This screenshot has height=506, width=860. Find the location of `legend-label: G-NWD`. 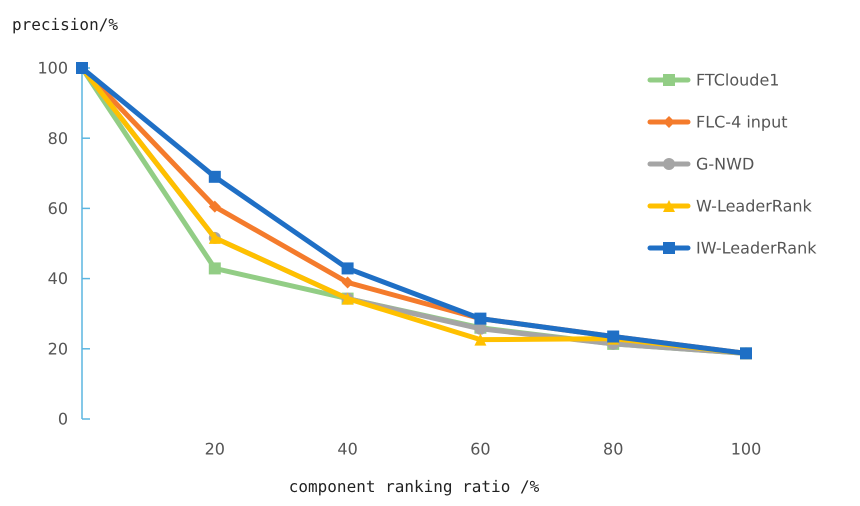

legend-label: G-NWD is located at coordinates (725, 164).